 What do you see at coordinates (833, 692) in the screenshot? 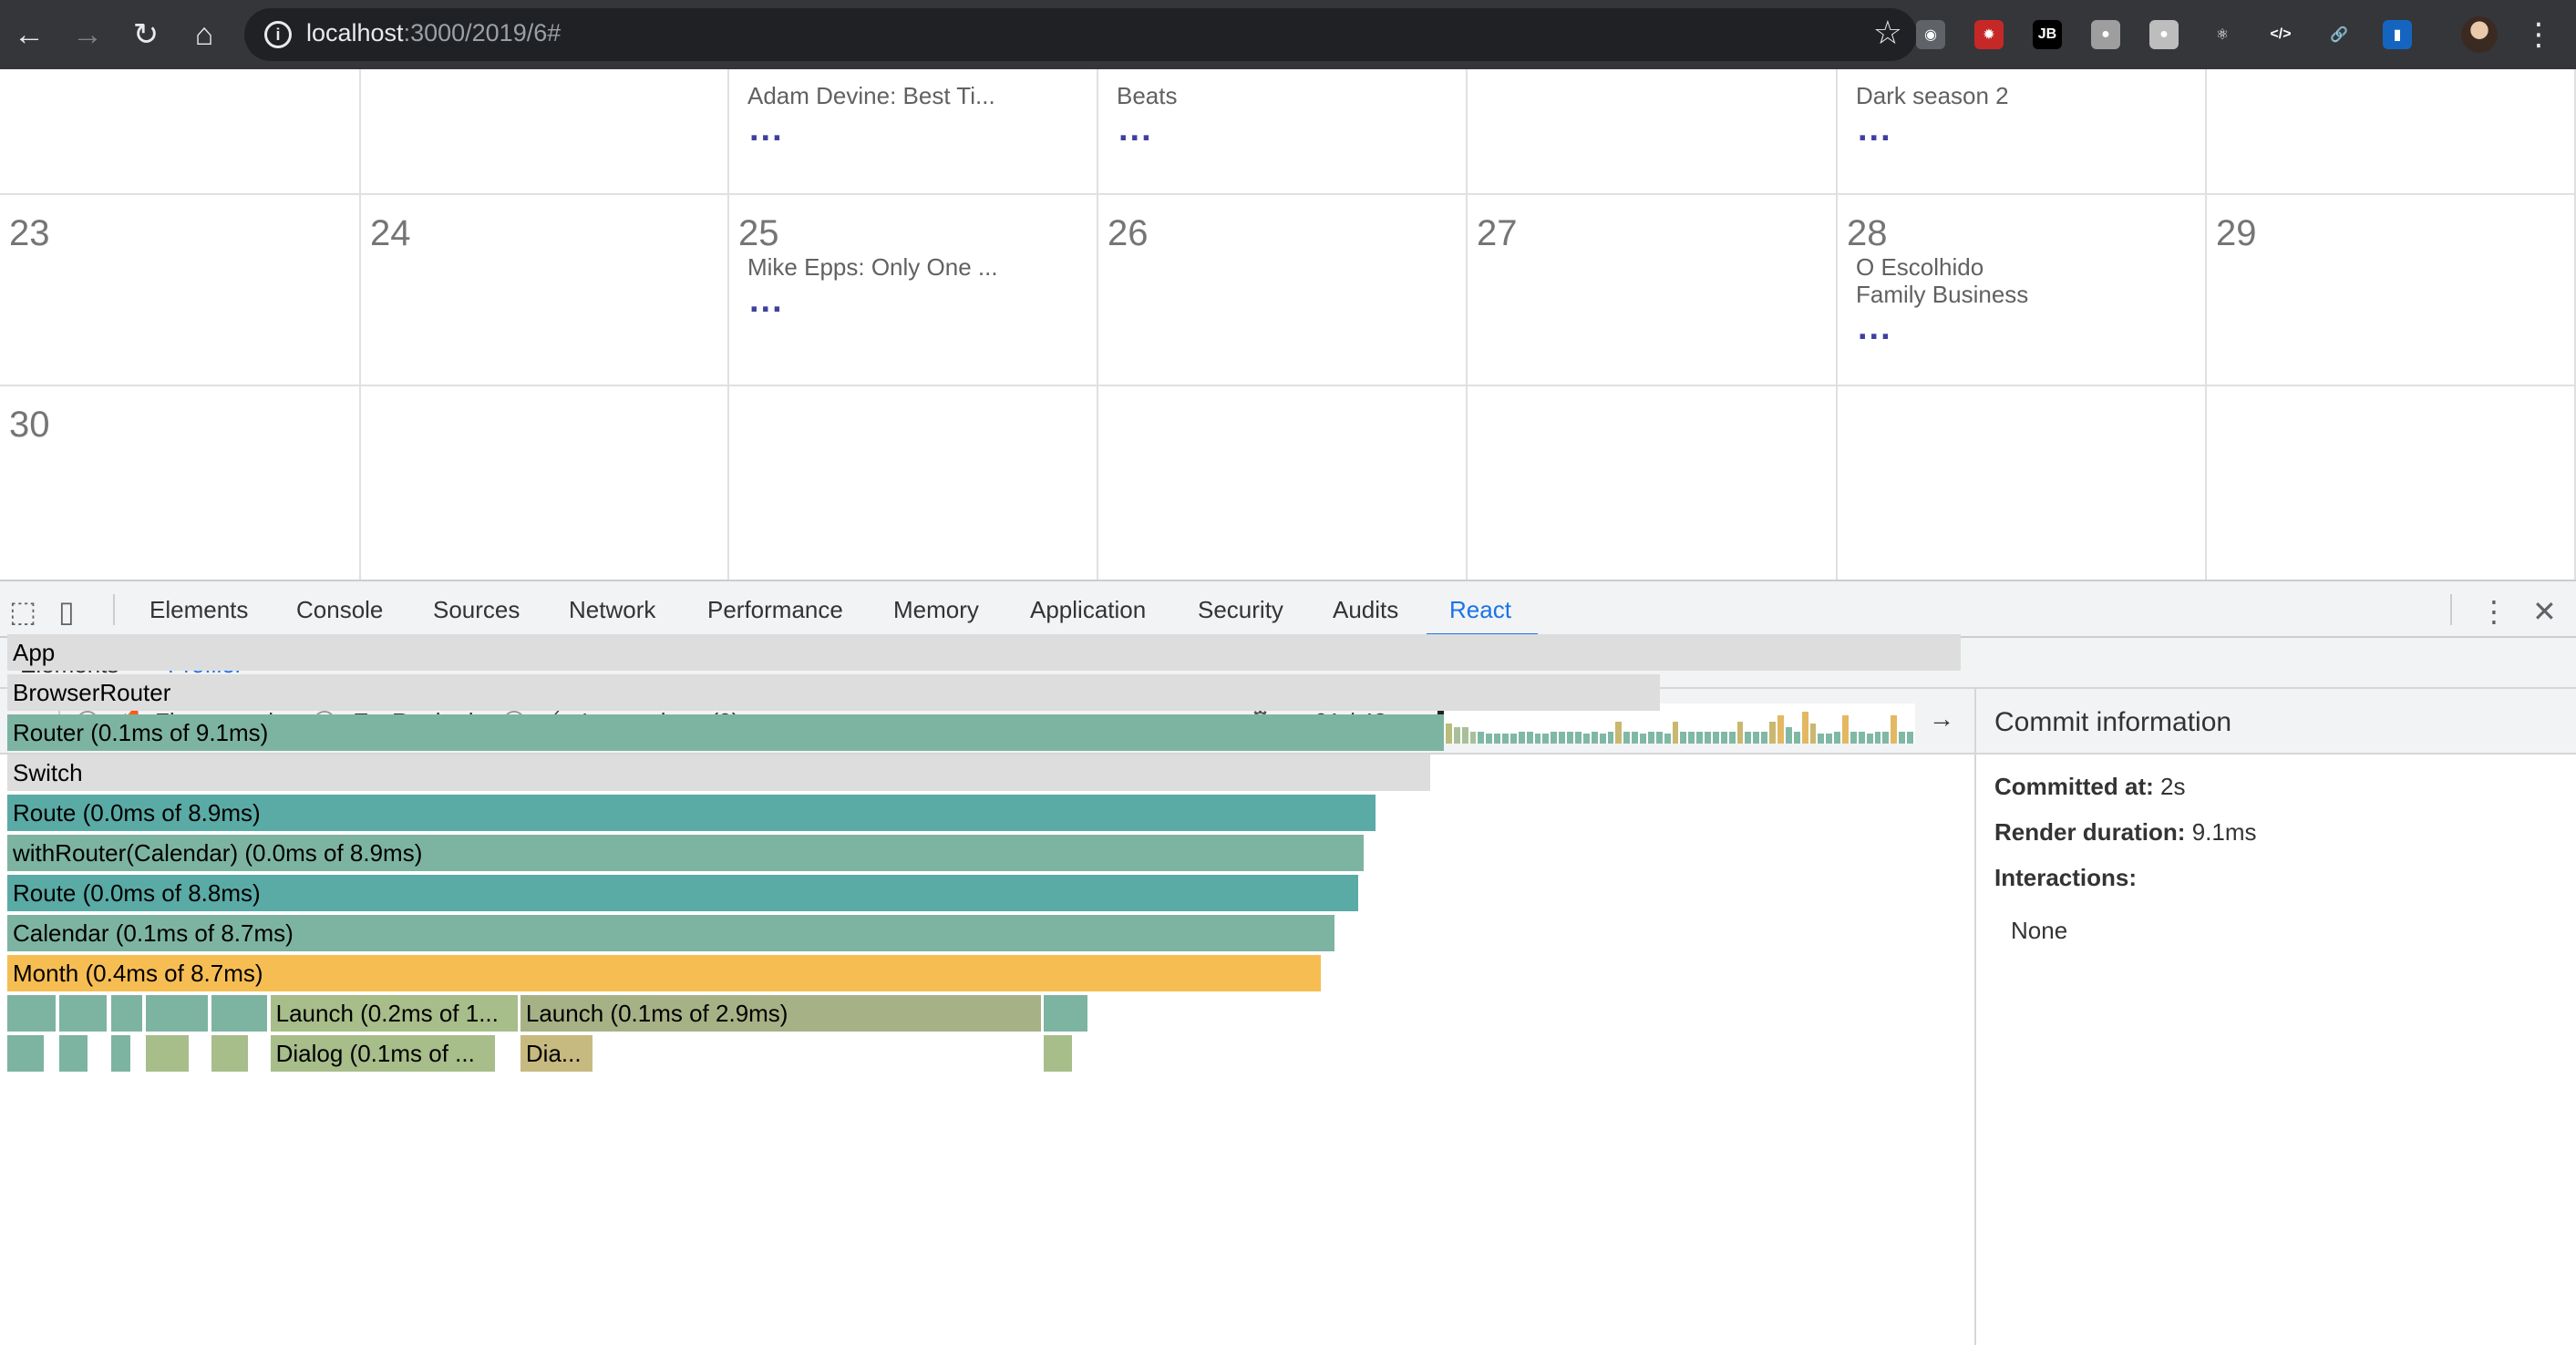
I see `flamegraph-node: BrowserRouter` at bounding box center [833, 692].